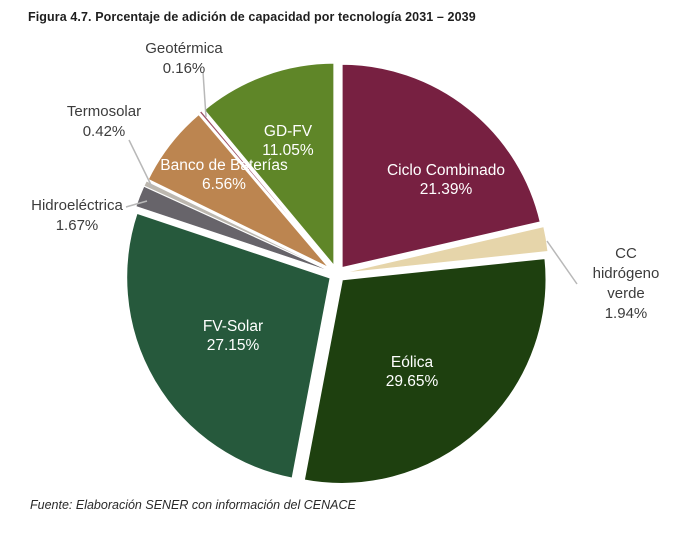 The height and width of the screenshot is (533, 679). What do you see at coordinates (288, 150) in the screenshot?
I see `slice-pct: 11.05%` at bounding box center [288, 150].